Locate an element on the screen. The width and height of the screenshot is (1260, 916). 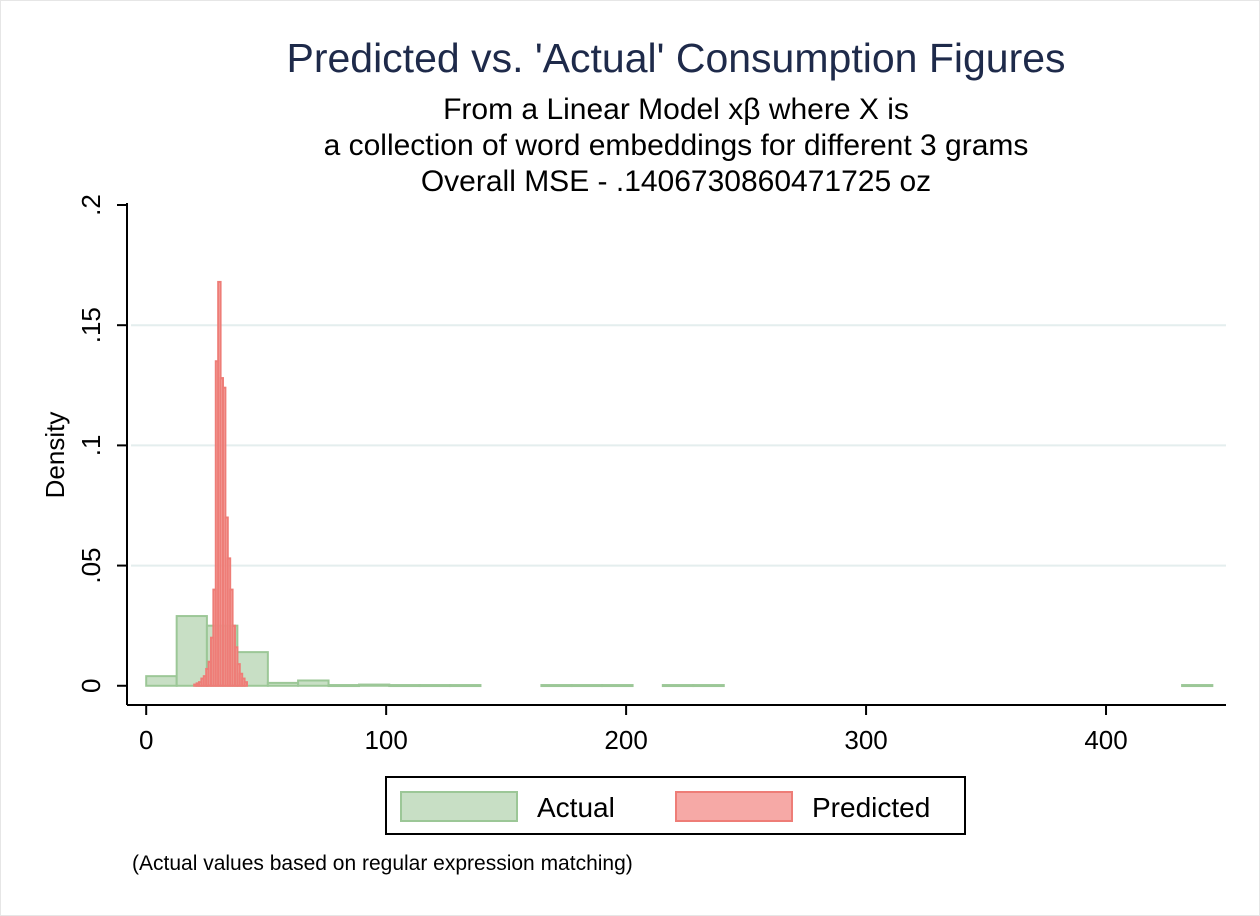
y-tick-label: .15 is located at coordinates (91, 325).